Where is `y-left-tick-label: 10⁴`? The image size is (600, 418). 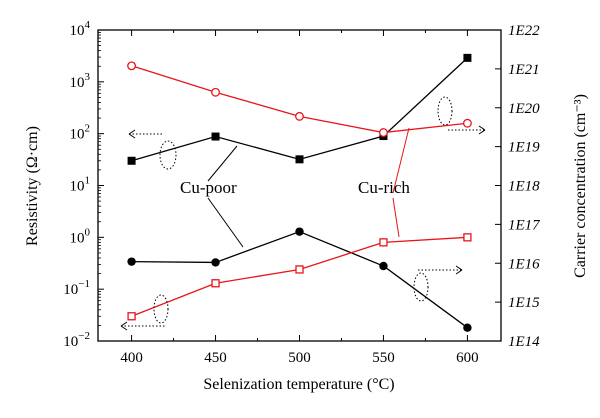 y-left-tick-label: 10⁴ is located at coordinates (80, 29).